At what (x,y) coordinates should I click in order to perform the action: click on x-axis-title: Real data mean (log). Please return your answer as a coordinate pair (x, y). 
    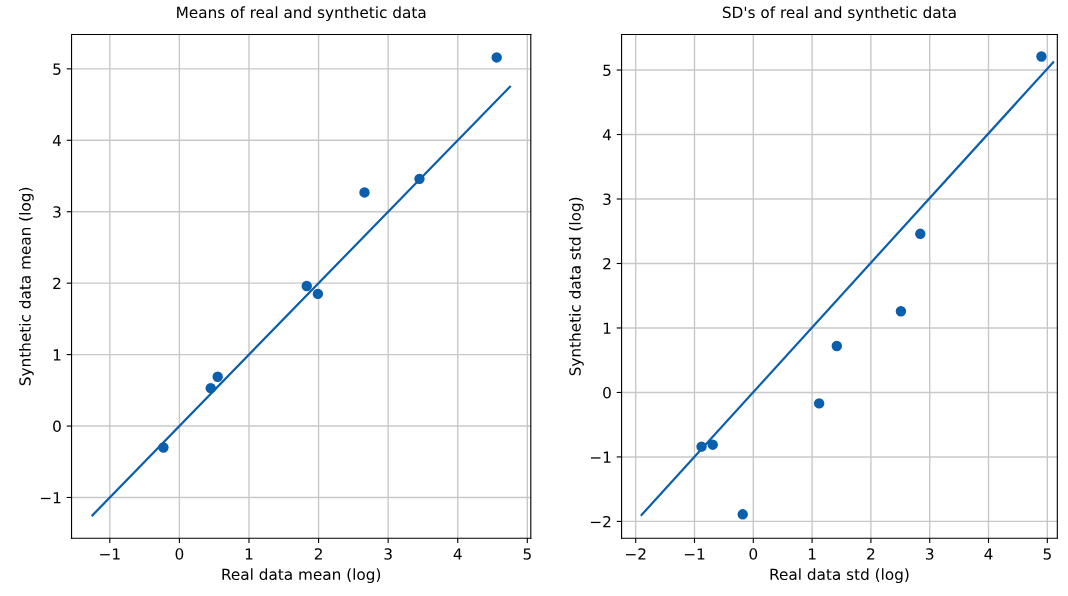
    Looking at the image, I should click on (301, 576).